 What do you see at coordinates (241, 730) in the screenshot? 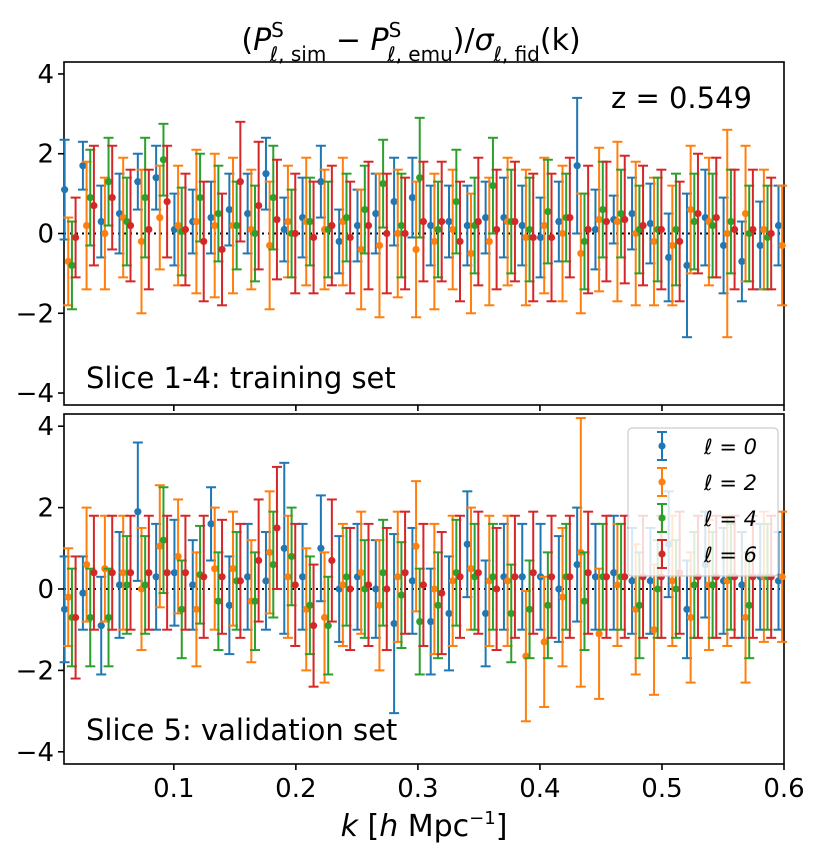
I see `panel-label-validation: Slice 5: validation set` at bounding box center [241, 730].